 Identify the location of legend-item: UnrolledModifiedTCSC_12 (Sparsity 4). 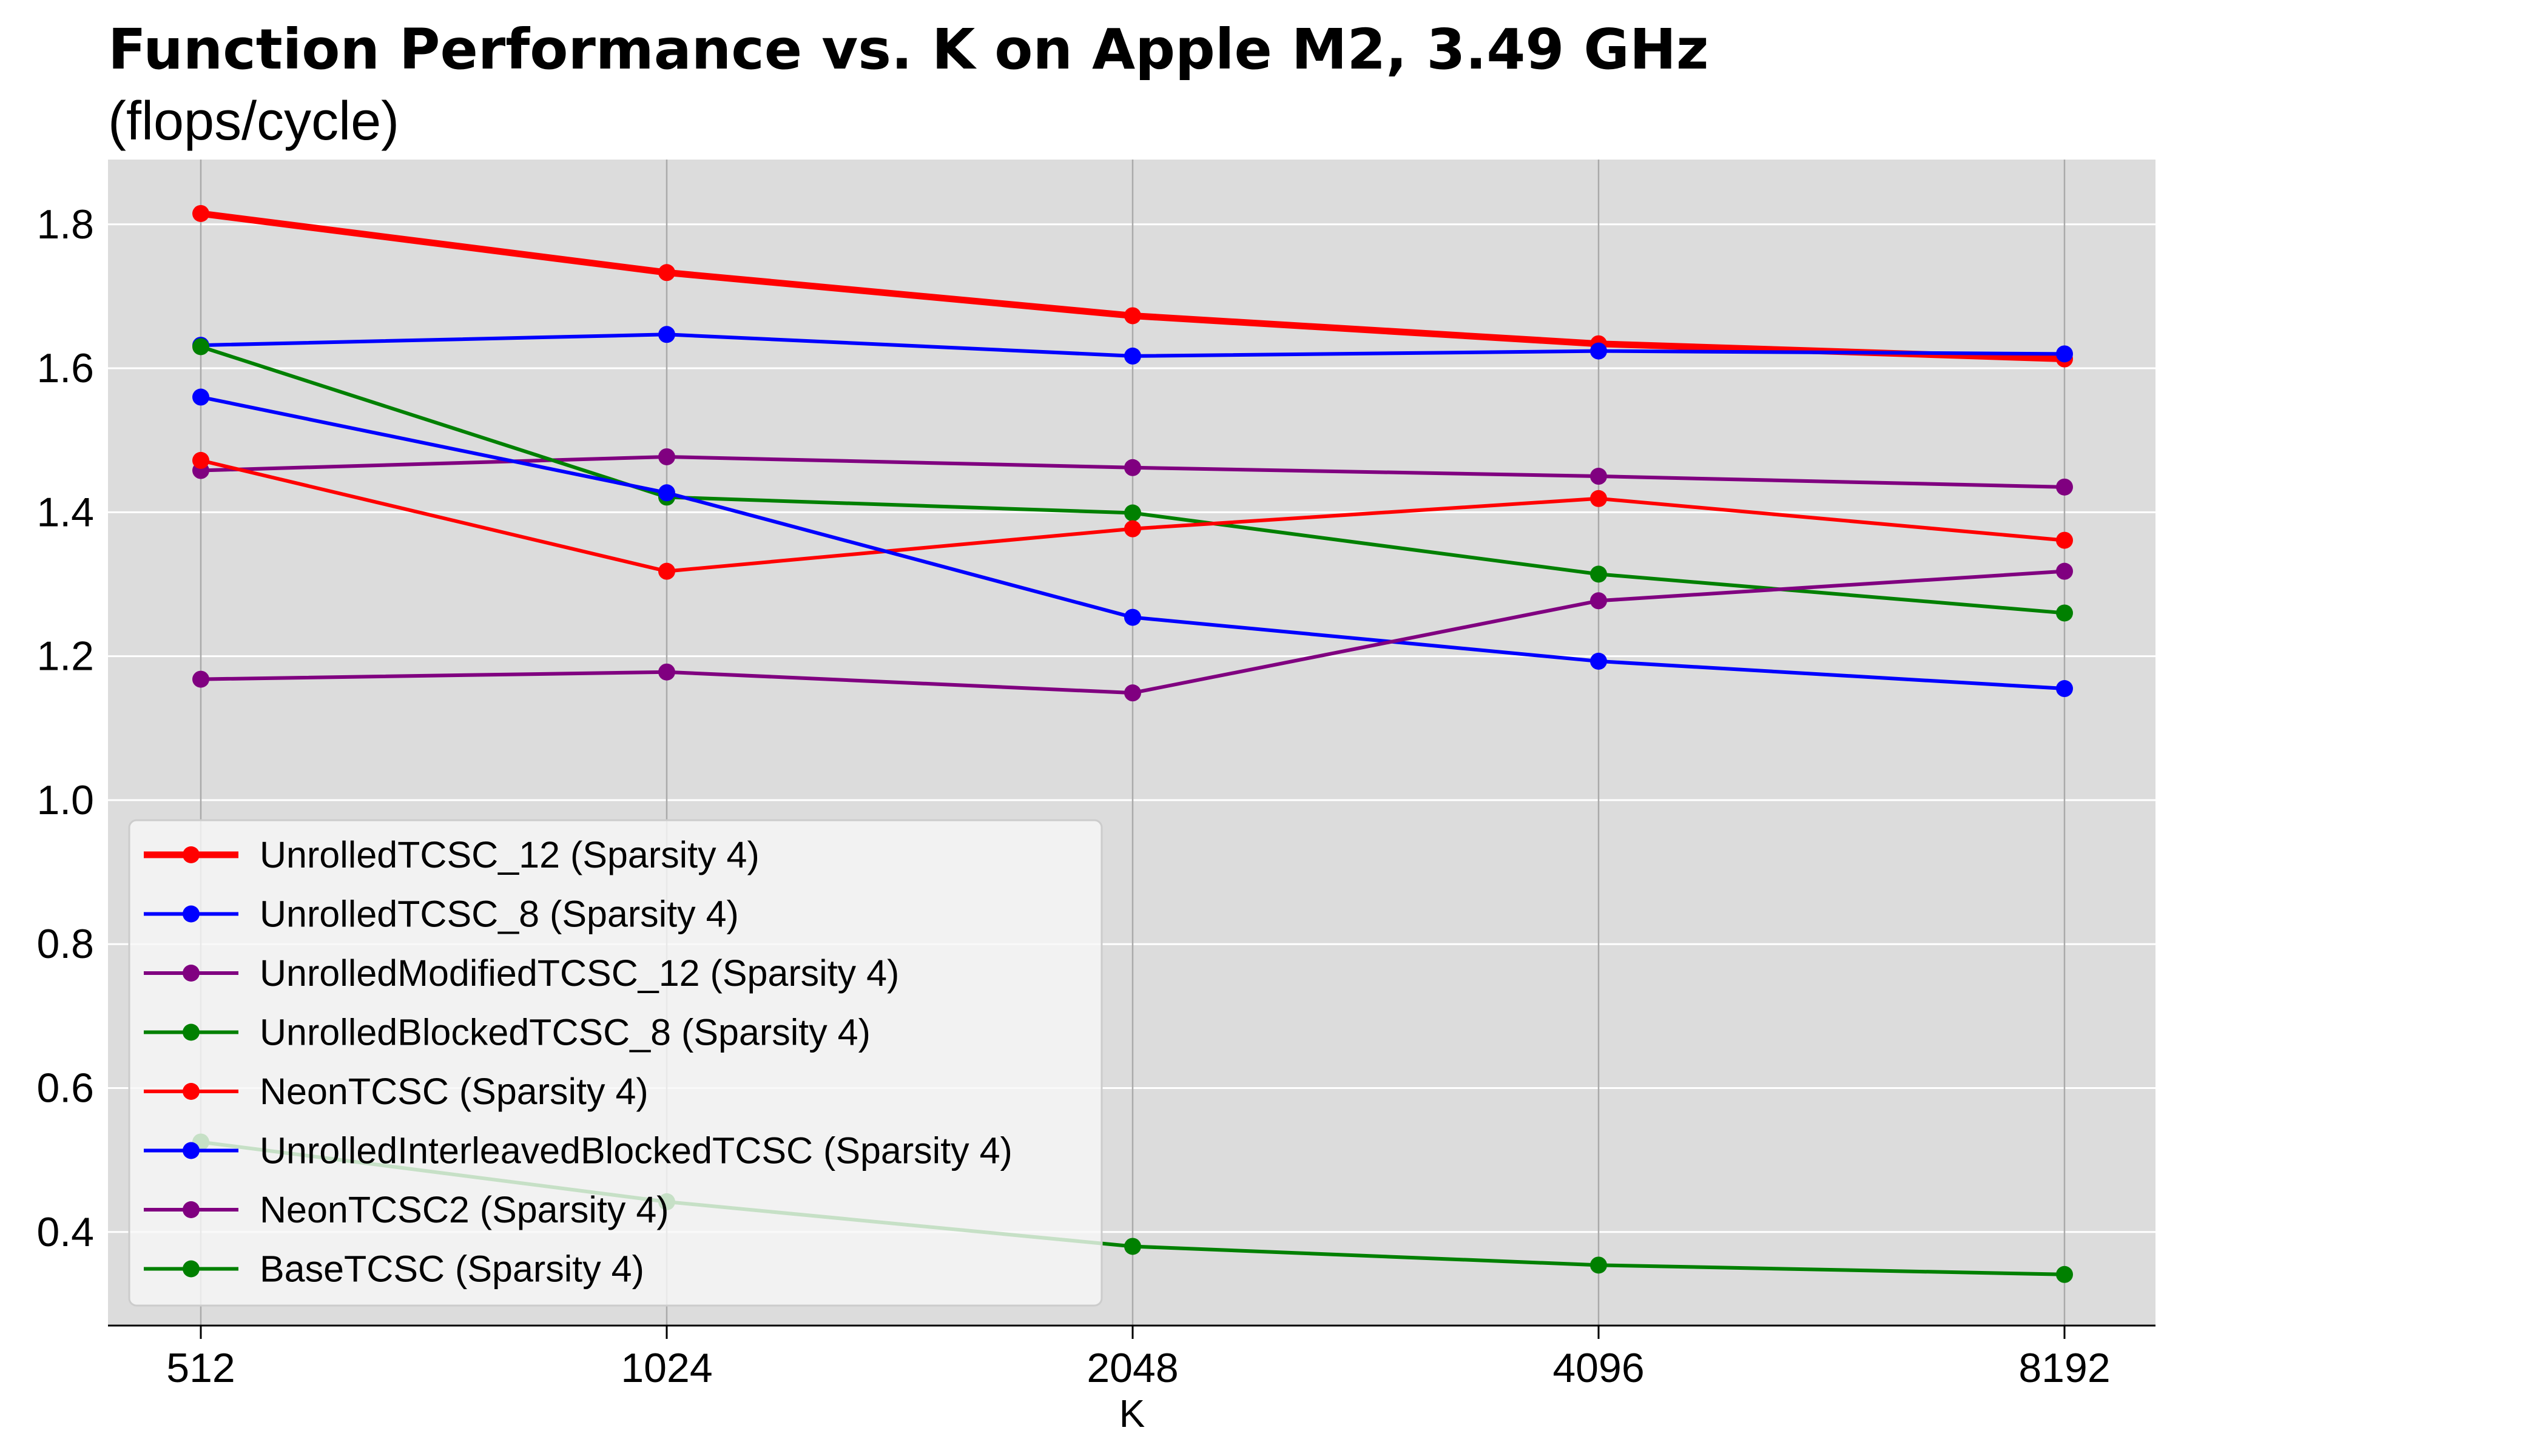
(521, 973).